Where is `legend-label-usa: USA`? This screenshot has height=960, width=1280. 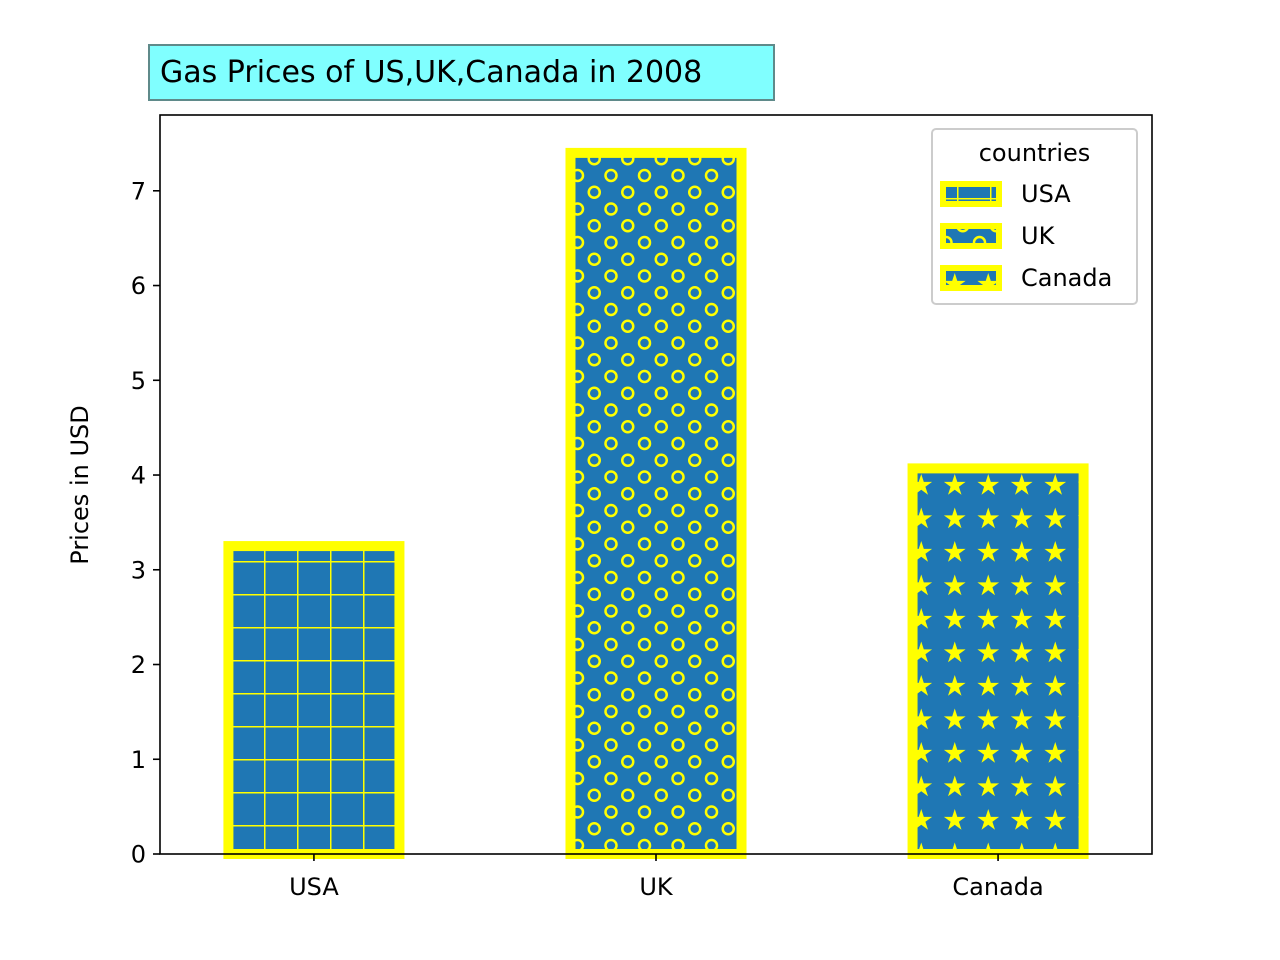
legend-label-usa: USA is located at coordinates (1046, 194).